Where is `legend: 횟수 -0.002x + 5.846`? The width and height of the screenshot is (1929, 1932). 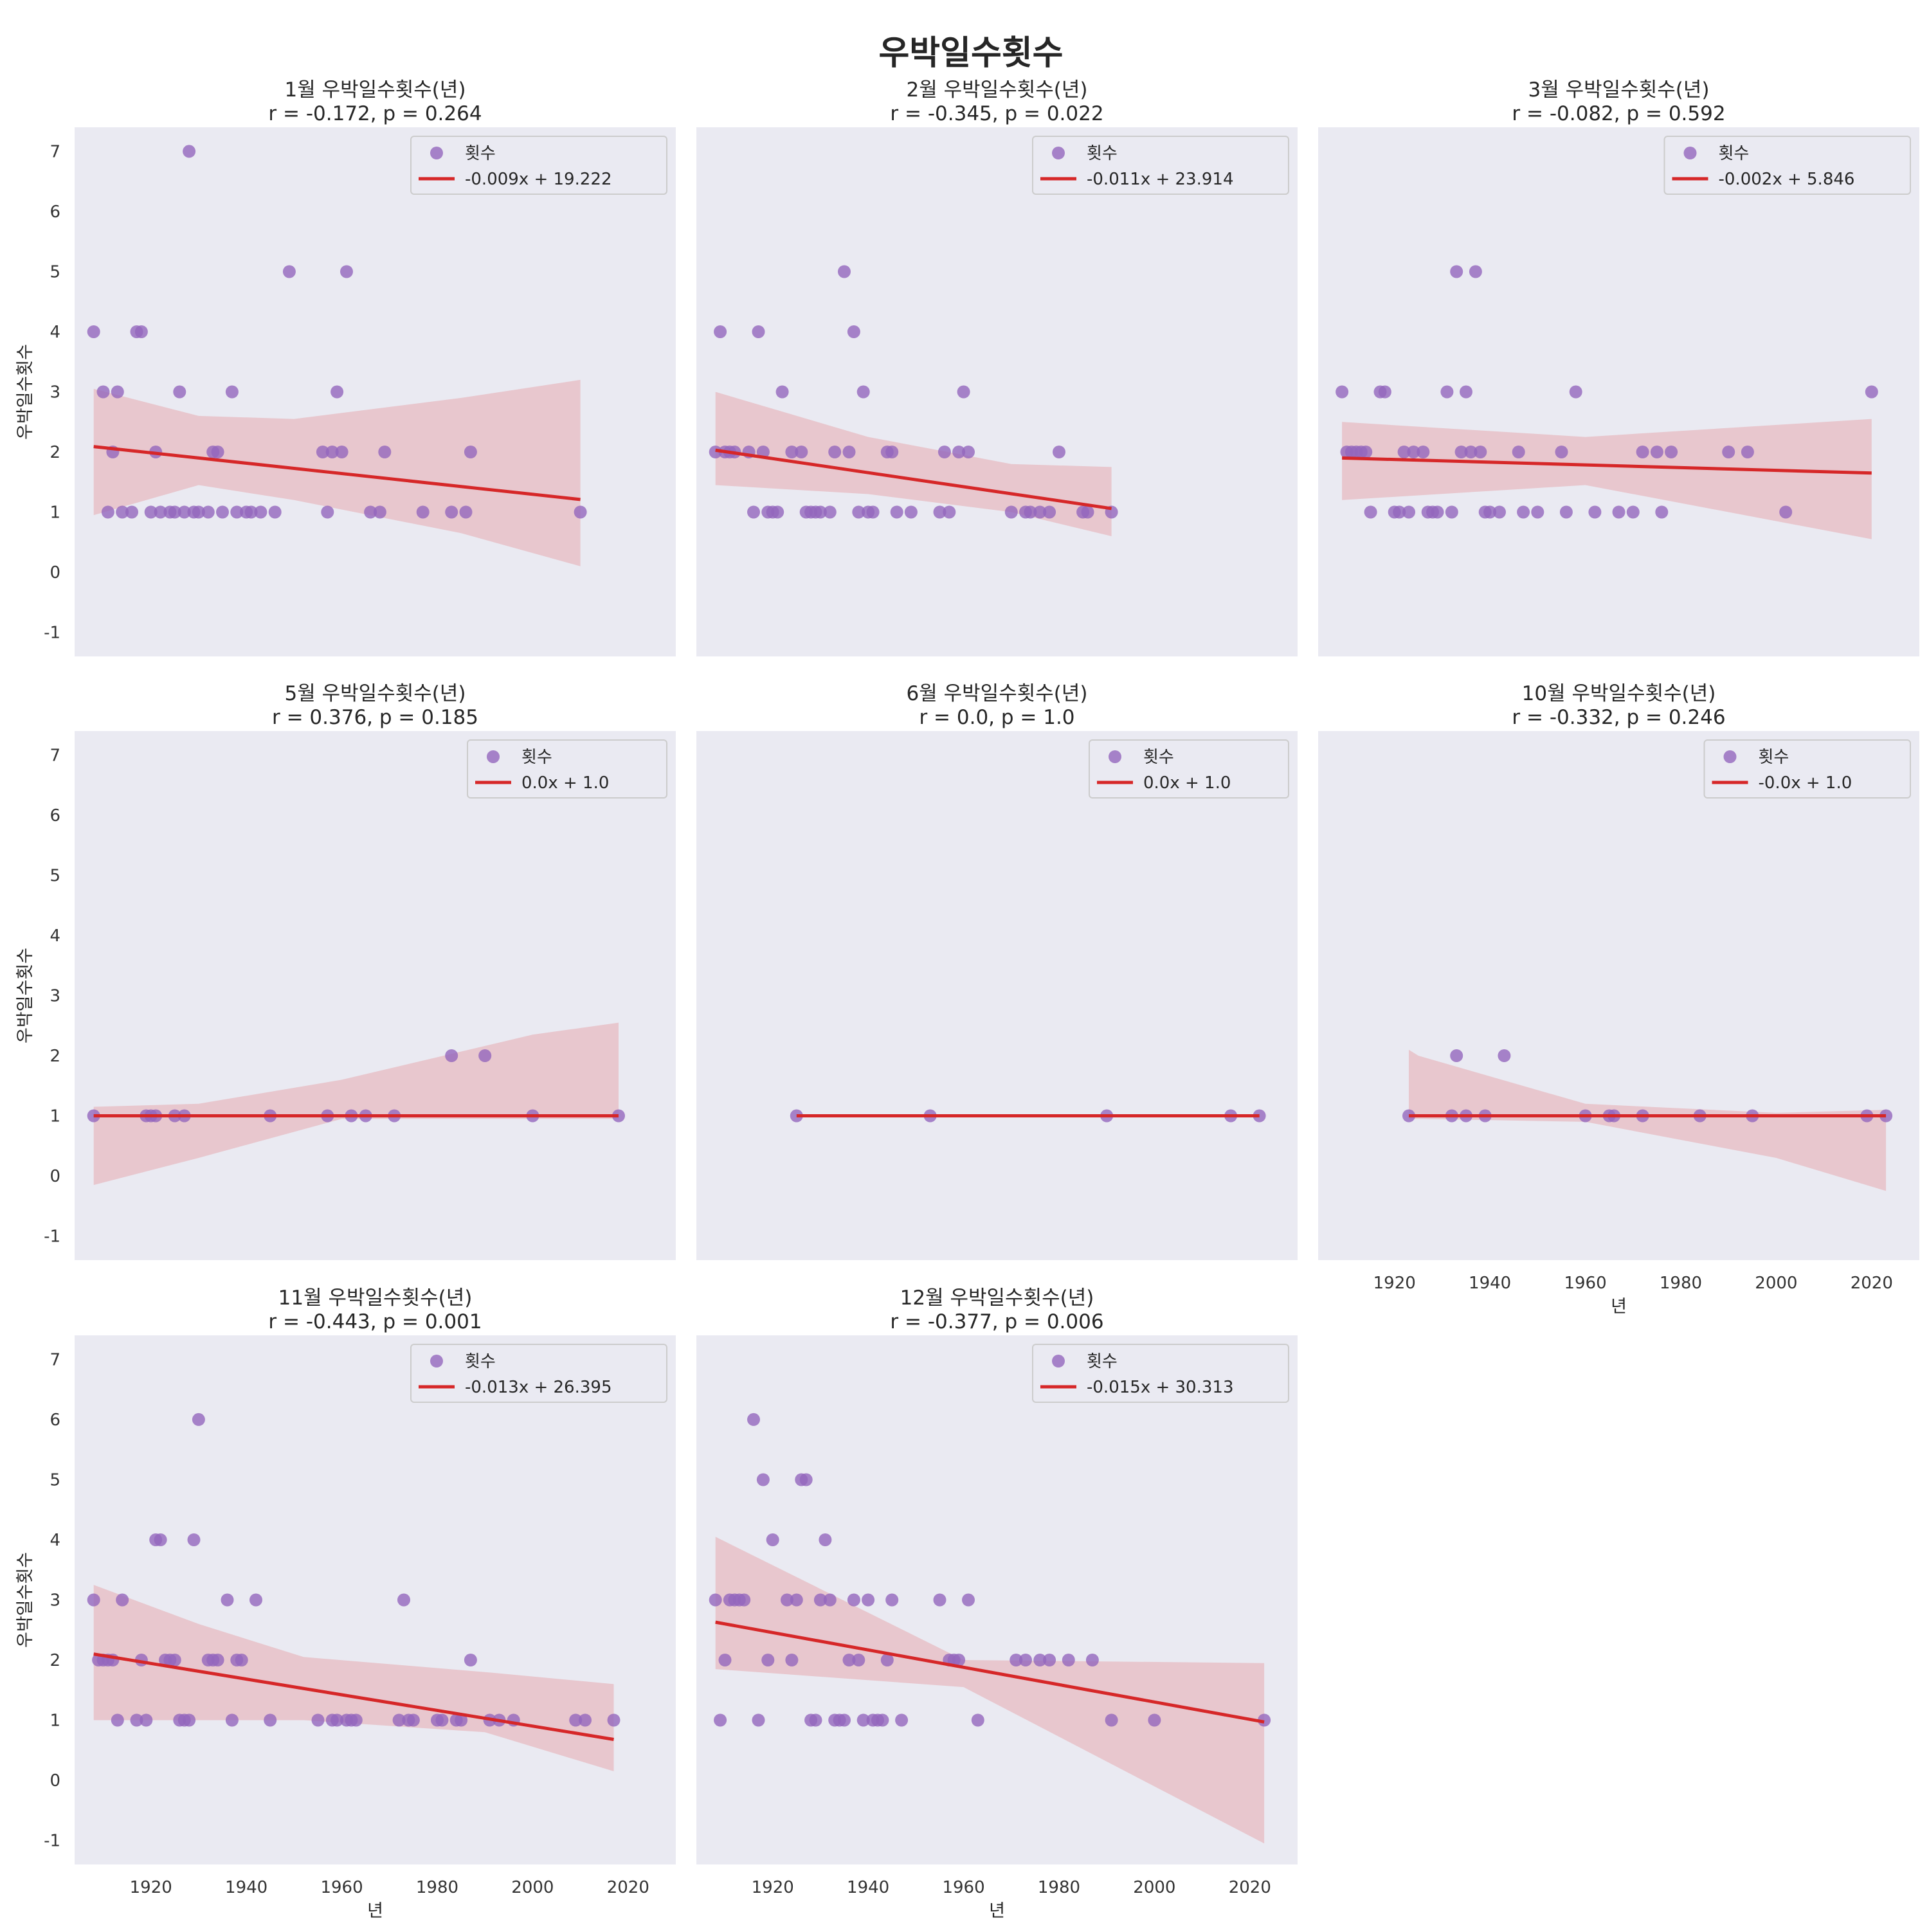
legend: 횟수 -0.002x + 5.846 is located at coordinates (1787, 165).